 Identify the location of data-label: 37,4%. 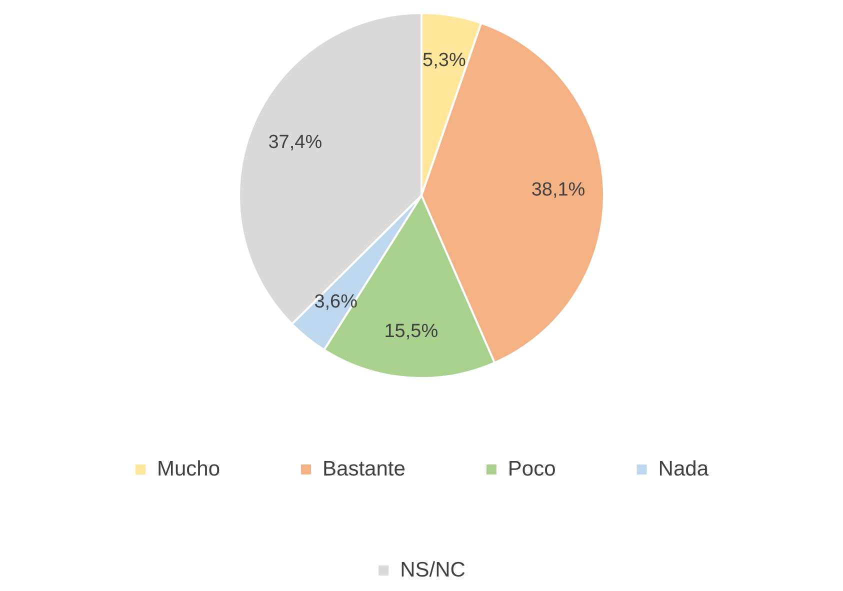
(295, 143).